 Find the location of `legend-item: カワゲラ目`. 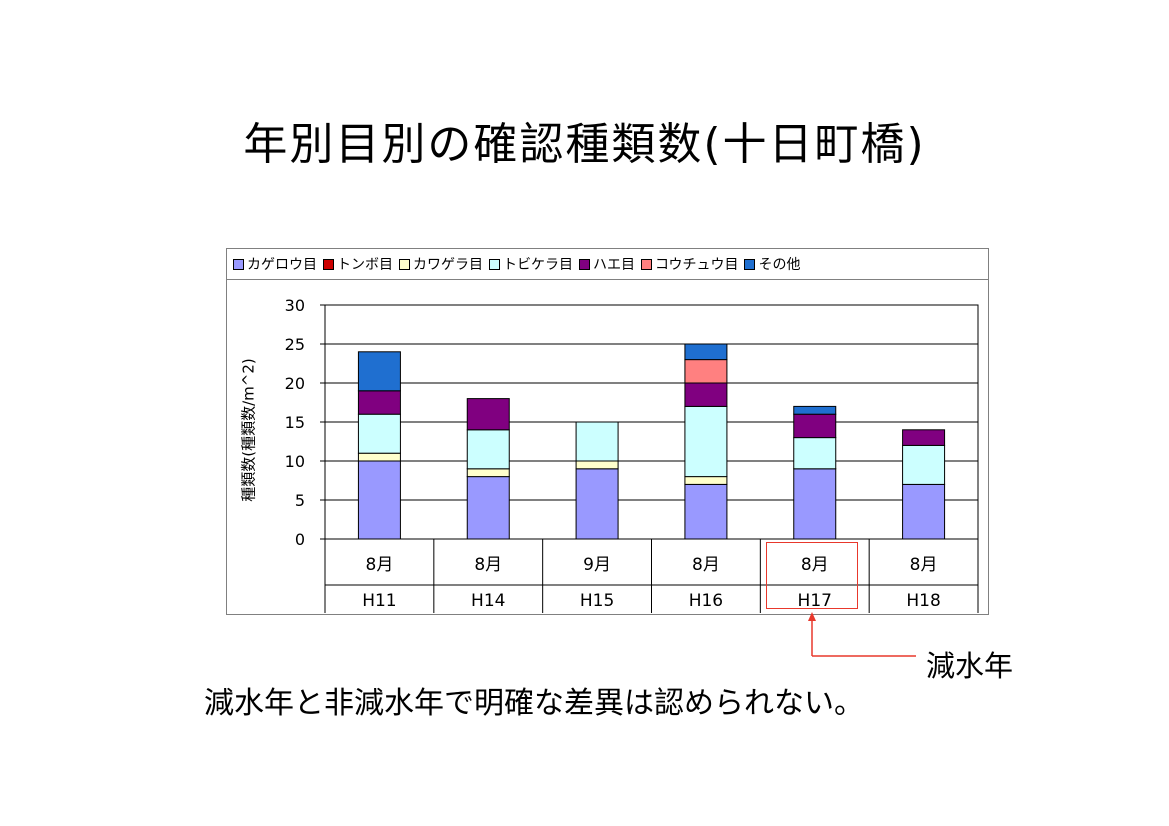

legend-item: カワゲラ目 is located at coordinates (441, 264).